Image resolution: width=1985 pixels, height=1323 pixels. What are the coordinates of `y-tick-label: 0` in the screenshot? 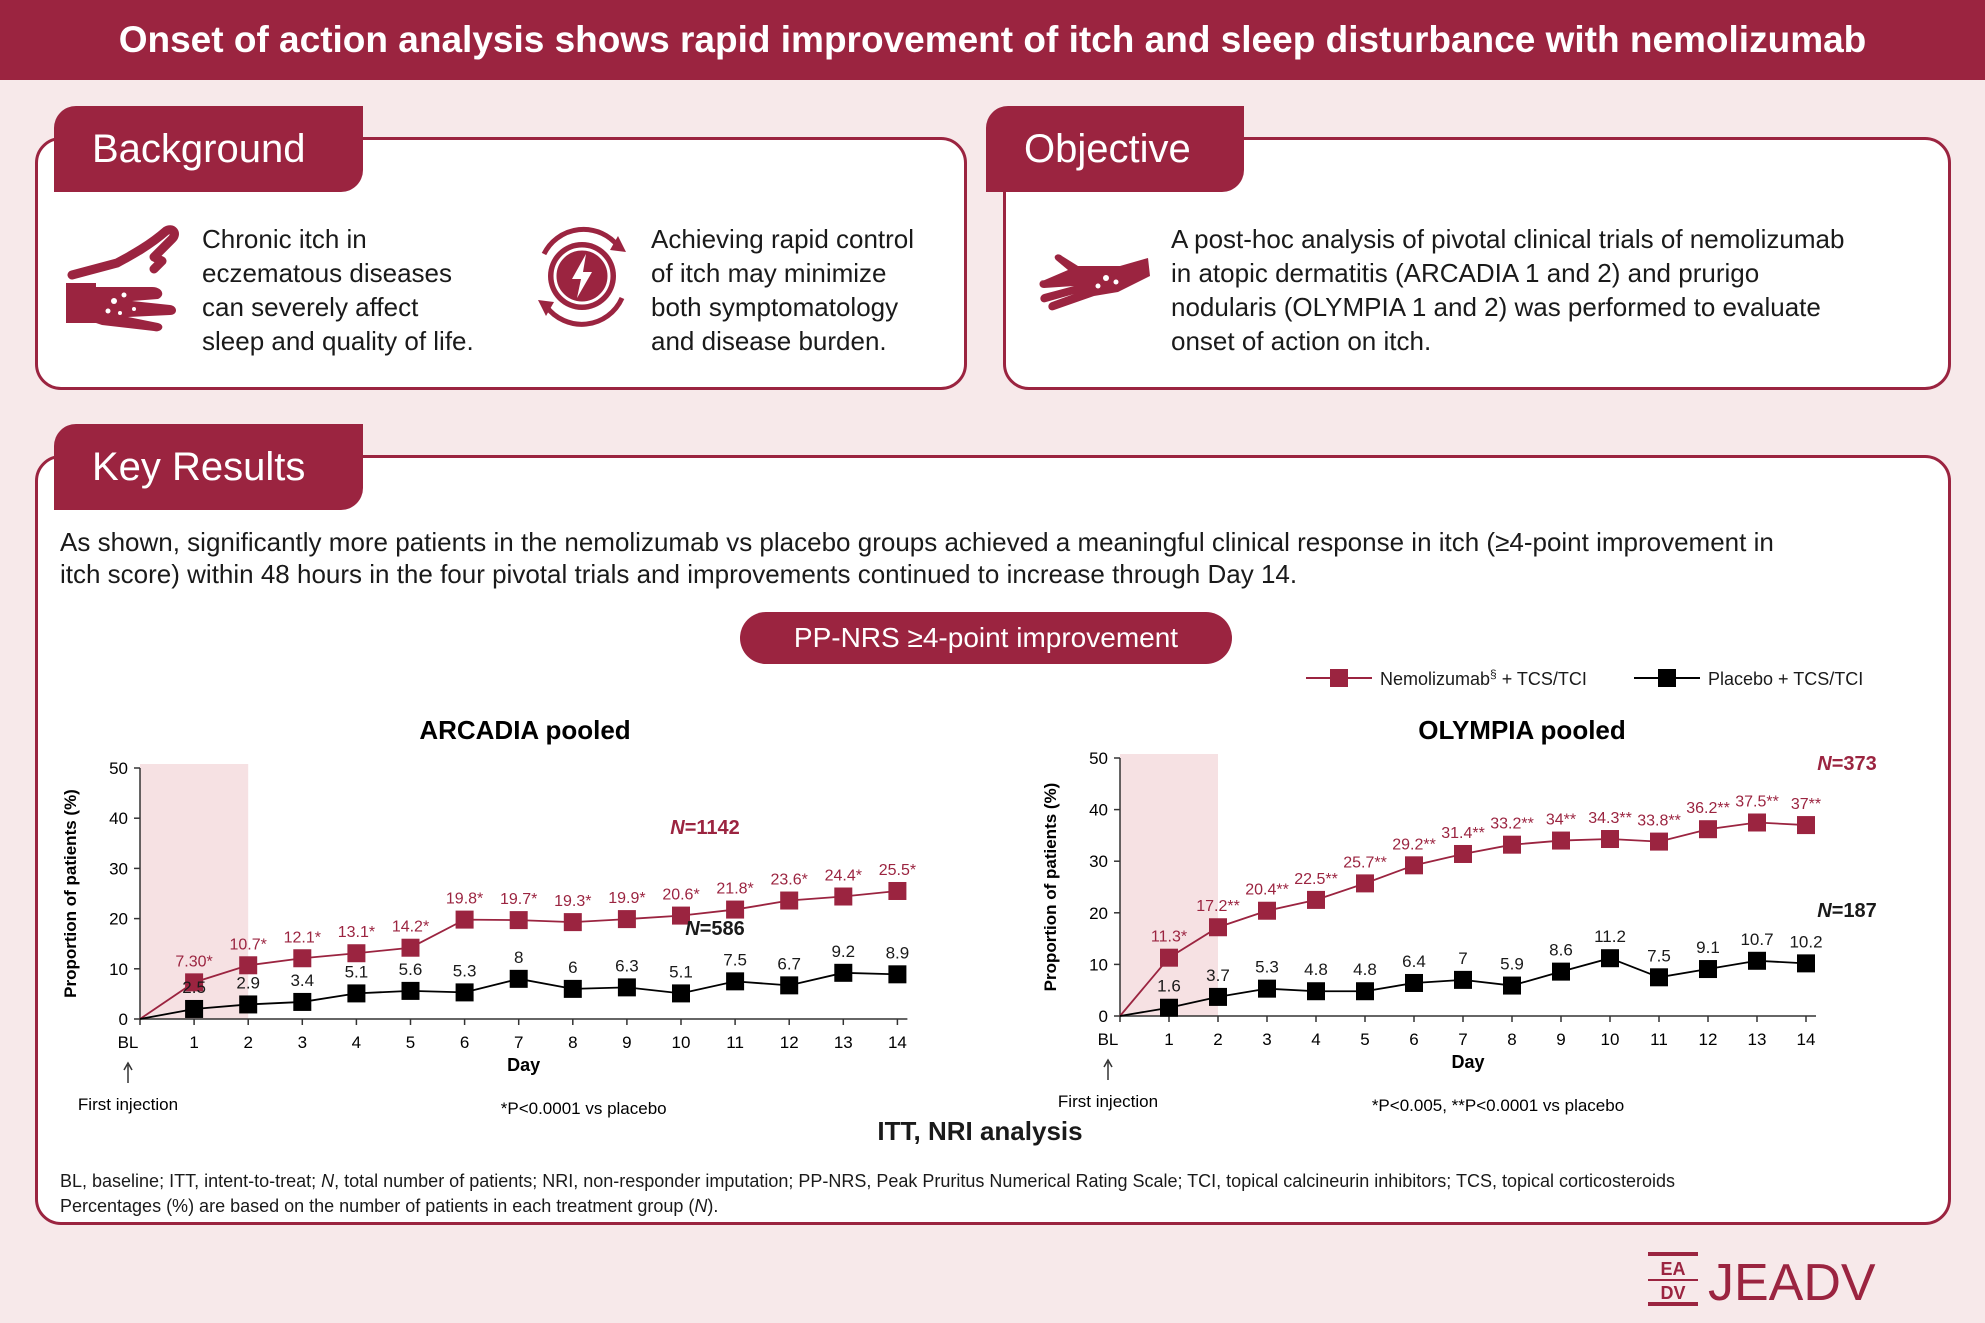 It's located at (123, 1019).